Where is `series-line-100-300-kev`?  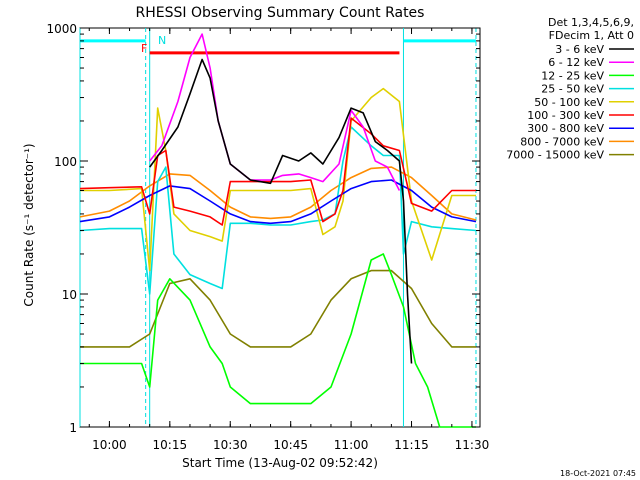 series-line-100-300-kev is located at coordinates (278, 171).